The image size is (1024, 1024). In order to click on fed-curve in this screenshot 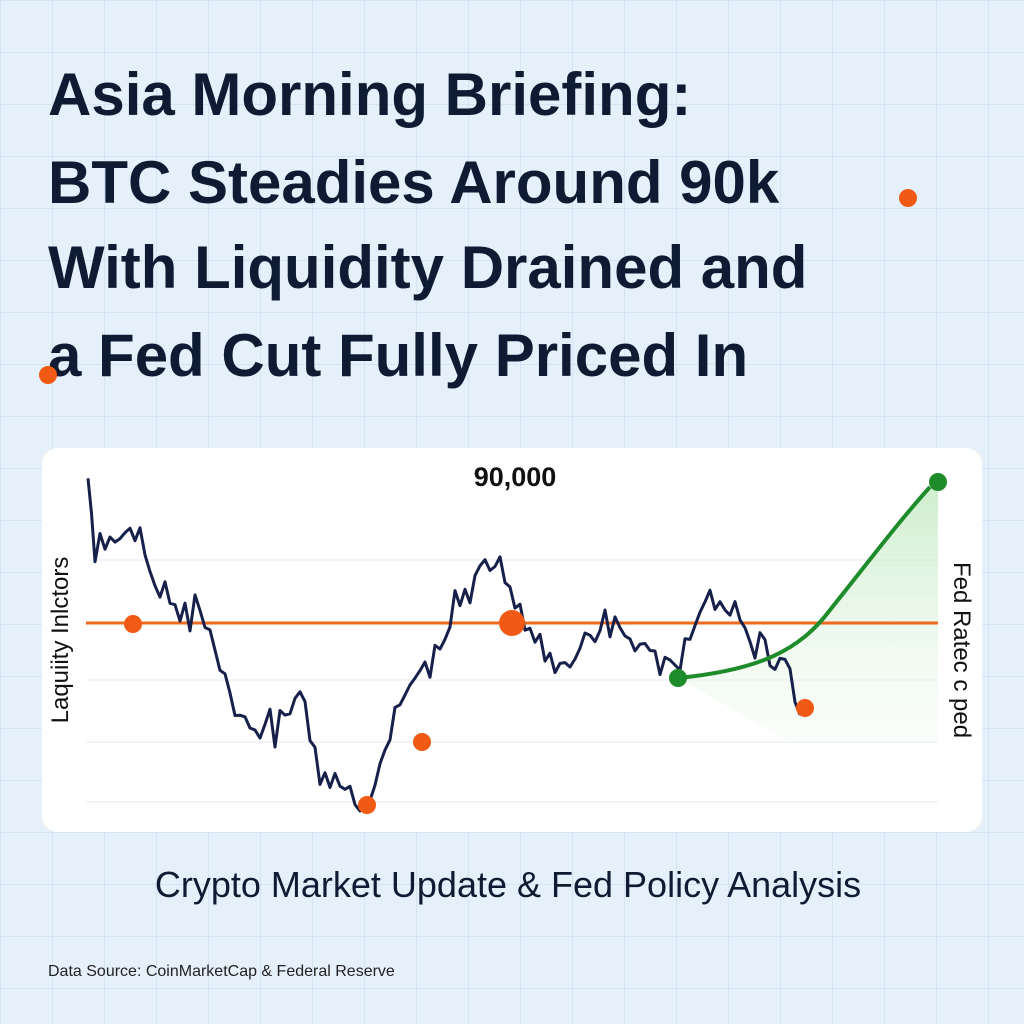, I will do `click(804, 582)`.